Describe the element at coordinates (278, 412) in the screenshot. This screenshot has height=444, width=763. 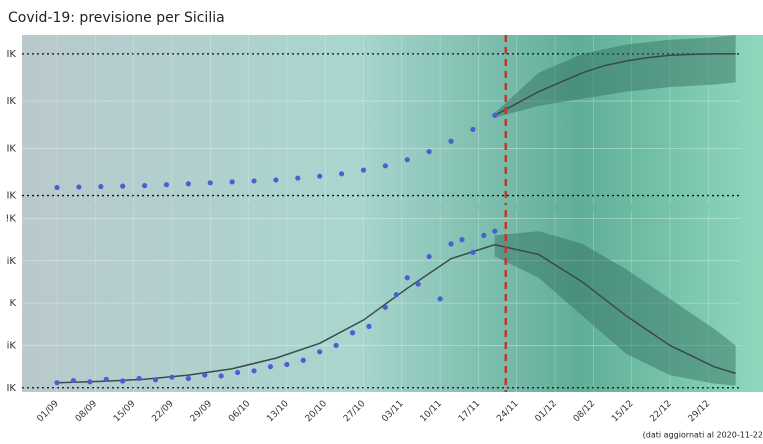
I see `x-tick-label: 13/10` at that location.